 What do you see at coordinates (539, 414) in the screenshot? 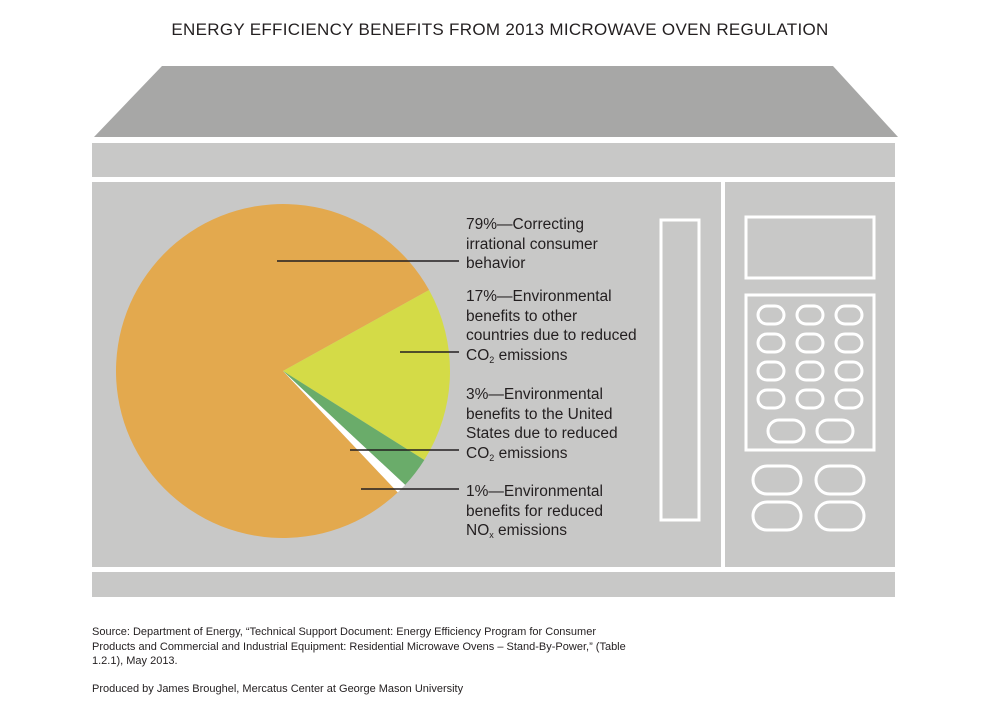
I see `label-3-line-2: benefits to the United` at bounding box center [539, 414].